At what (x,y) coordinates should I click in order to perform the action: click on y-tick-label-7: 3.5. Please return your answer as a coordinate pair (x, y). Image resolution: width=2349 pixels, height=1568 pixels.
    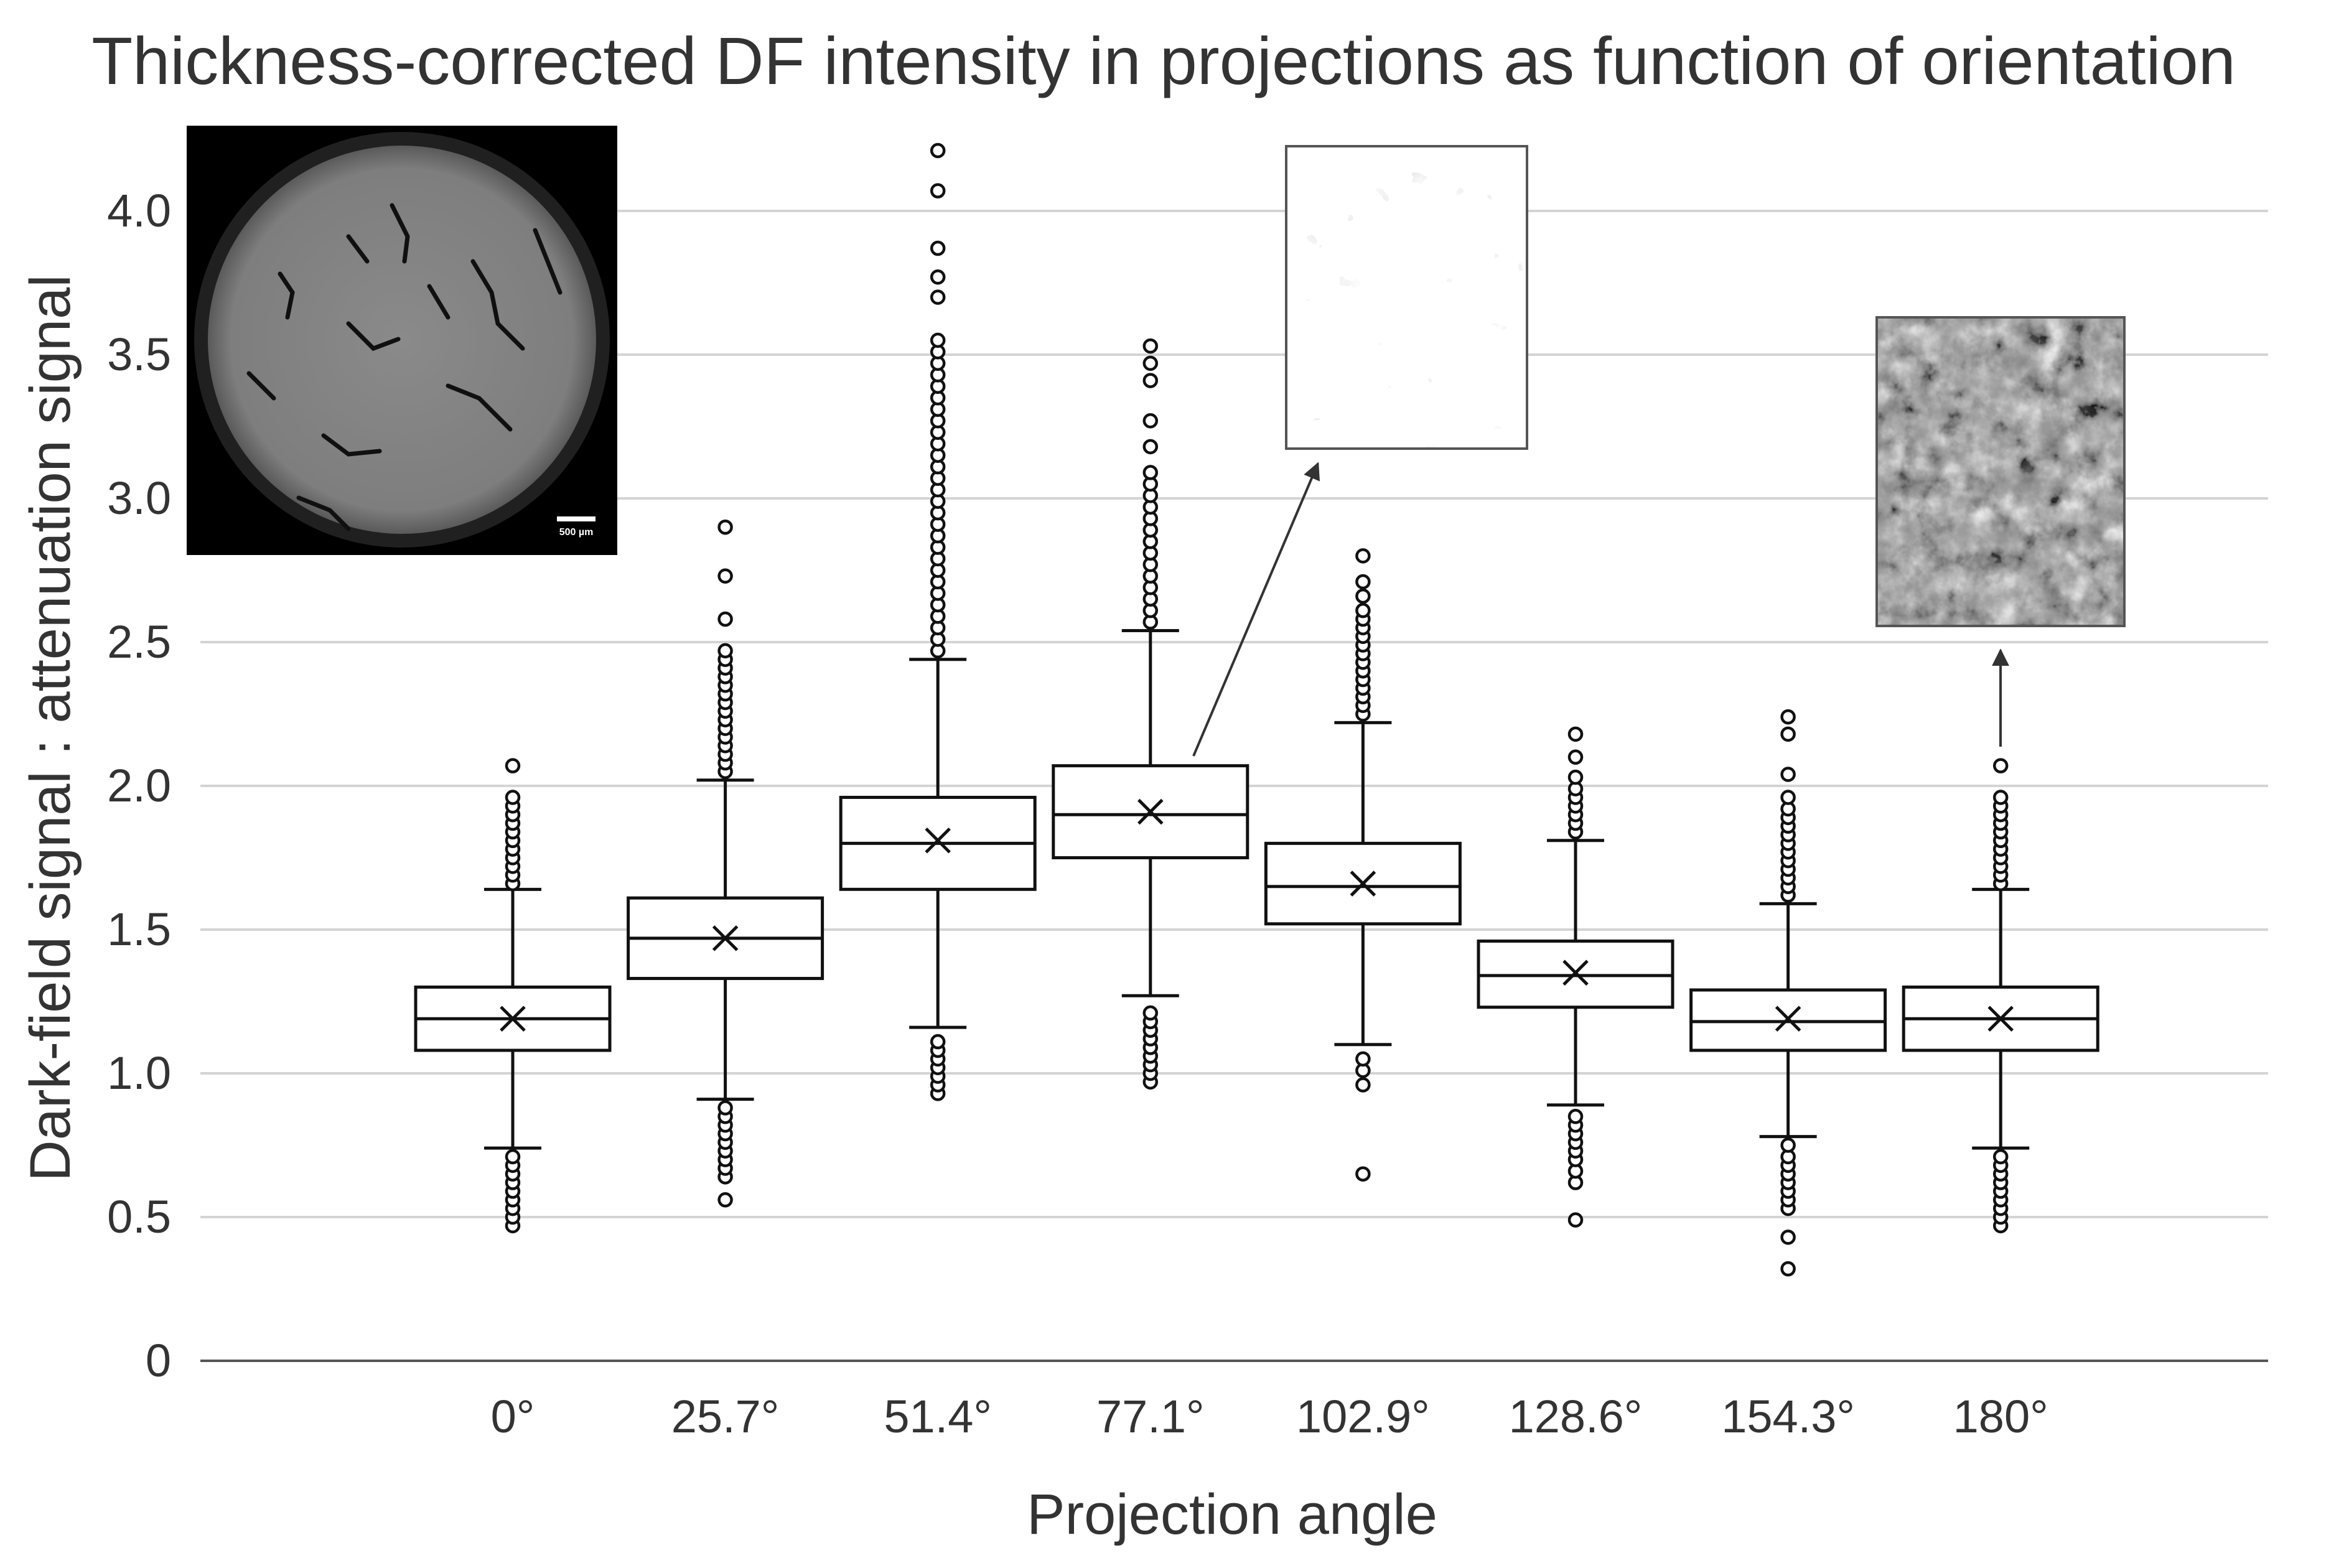
    Looking at the image, I should click on (139, 354).